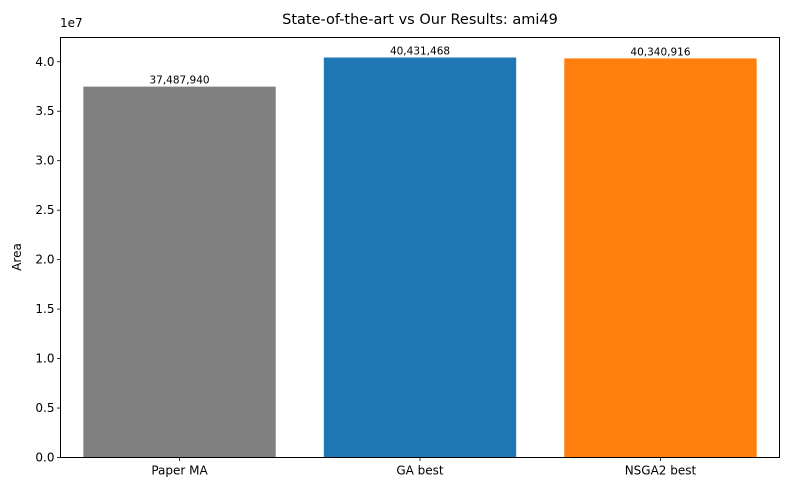 The image size is (789, 495). Describe the element at coordinates (419, 65) in the screenshot. I see `bar-value-labels: 37,487,940 40,431,468 40,340,916` at that location.